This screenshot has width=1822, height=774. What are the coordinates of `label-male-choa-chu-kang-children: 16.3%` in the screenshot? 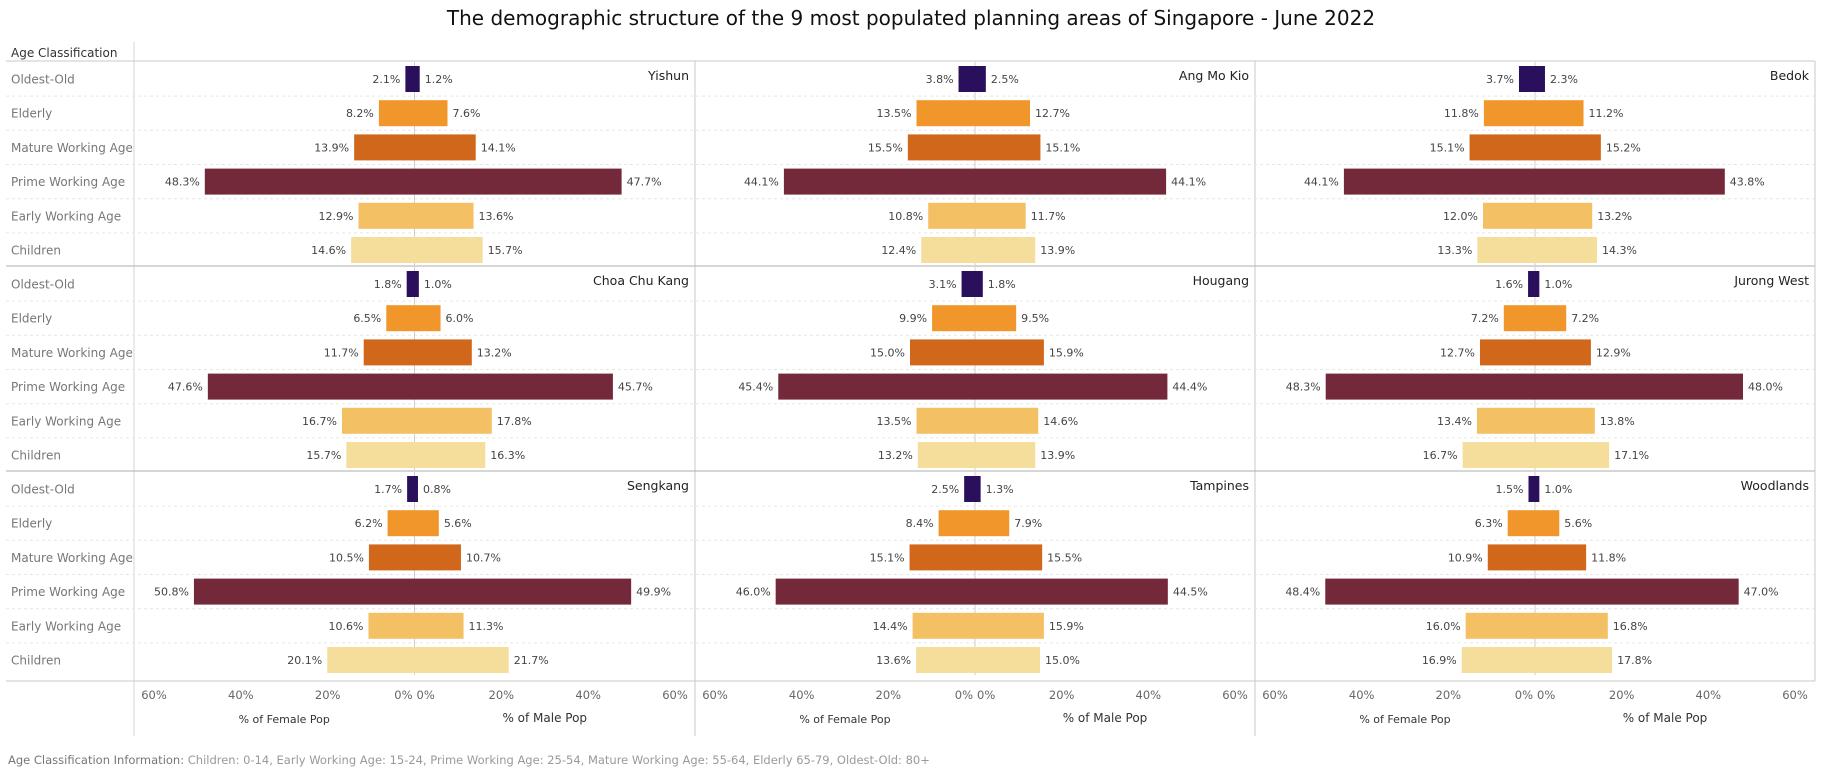 It's located at (507, 455).